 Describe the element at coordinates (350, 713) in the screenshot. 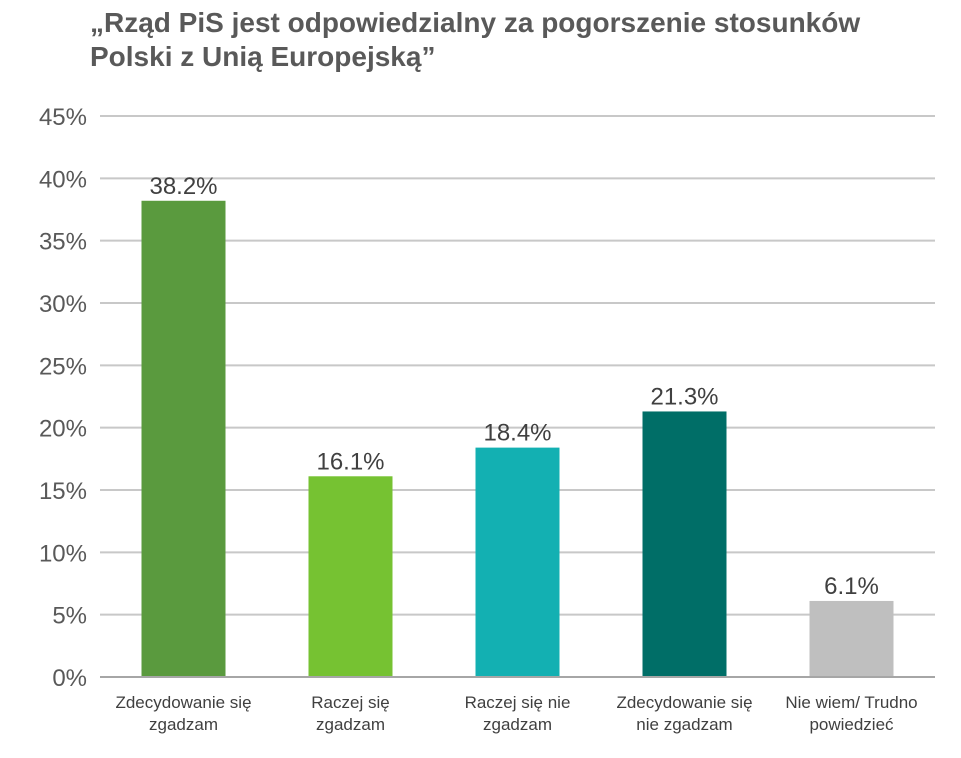

I see `x-tick-label: Raczej się zgadzam` at that location.